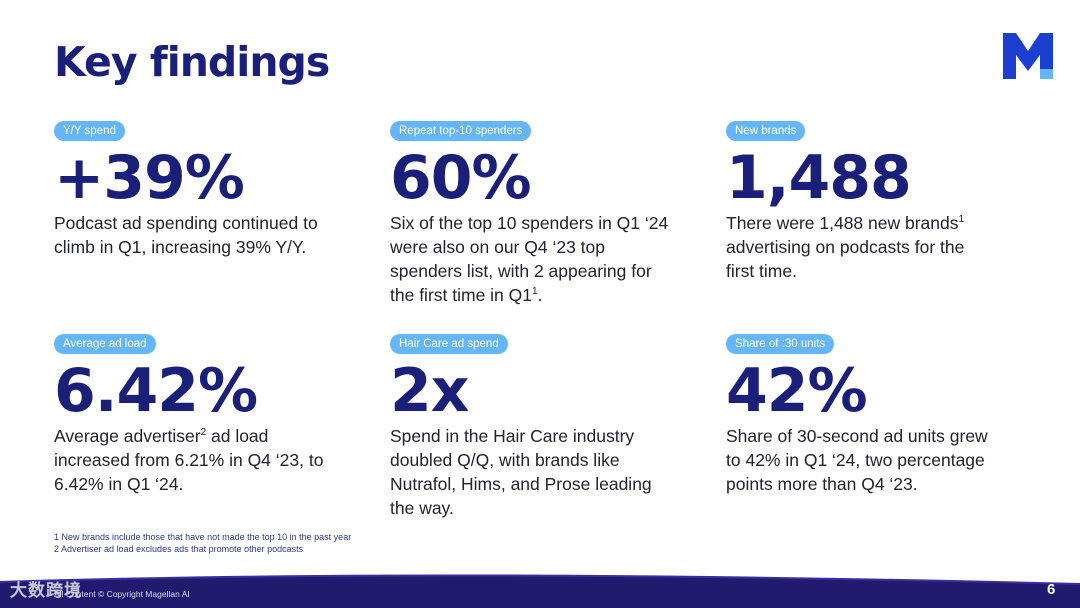  What do you see at coordinates (156, 391) in the screenshot?
I see `stat-value-ad-load: 6.42%` at bounding box center [156, 391].